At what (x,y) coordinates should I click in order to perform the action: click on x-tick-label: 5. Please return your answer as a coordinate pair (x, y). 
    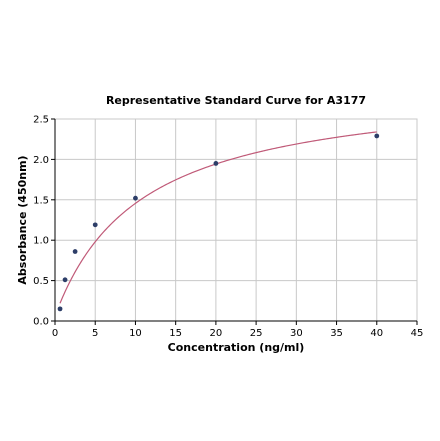
    Looking at the image, I should click on (95, 333).